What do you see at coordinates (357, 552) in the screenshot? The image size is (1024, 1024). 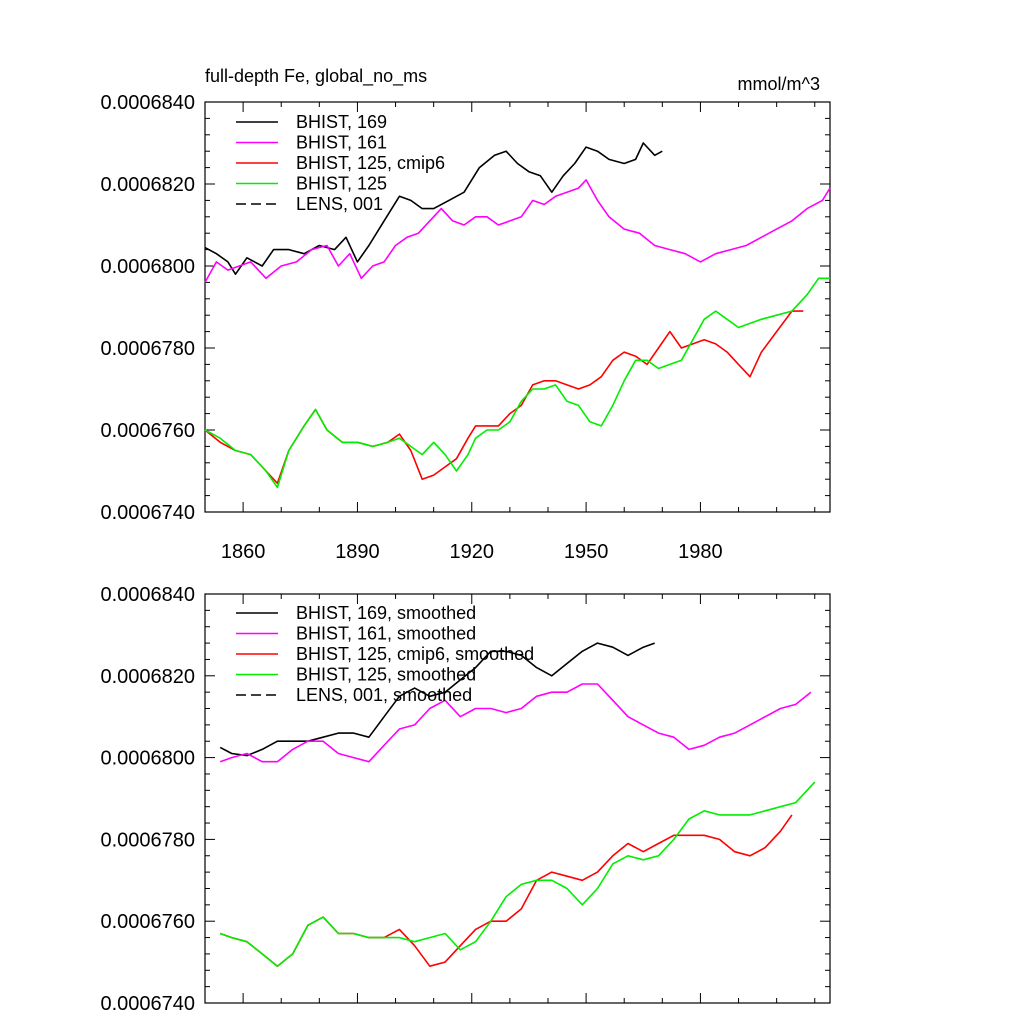 I see `x-tick-label: 1890` at bounding box center [357, 552].